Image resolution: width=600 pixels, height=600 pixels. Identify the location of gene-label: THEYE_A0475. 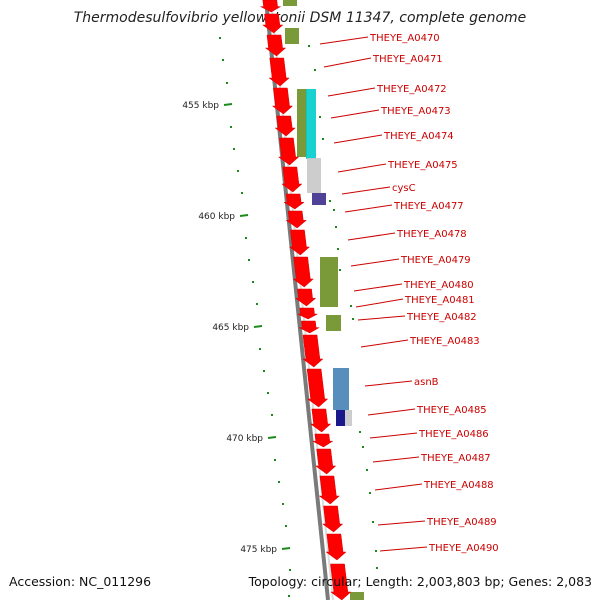
(422, 165).